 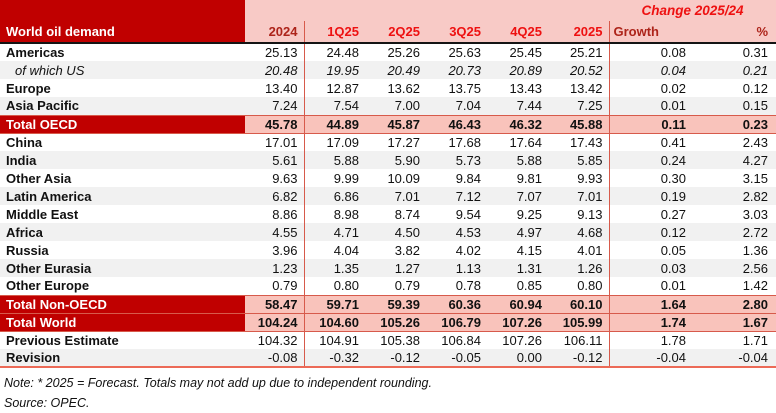 What do you see at coordinates (654, 304) in the screenshot?
I see `cell-growth: 1.64` at bounding box center [654, 304].